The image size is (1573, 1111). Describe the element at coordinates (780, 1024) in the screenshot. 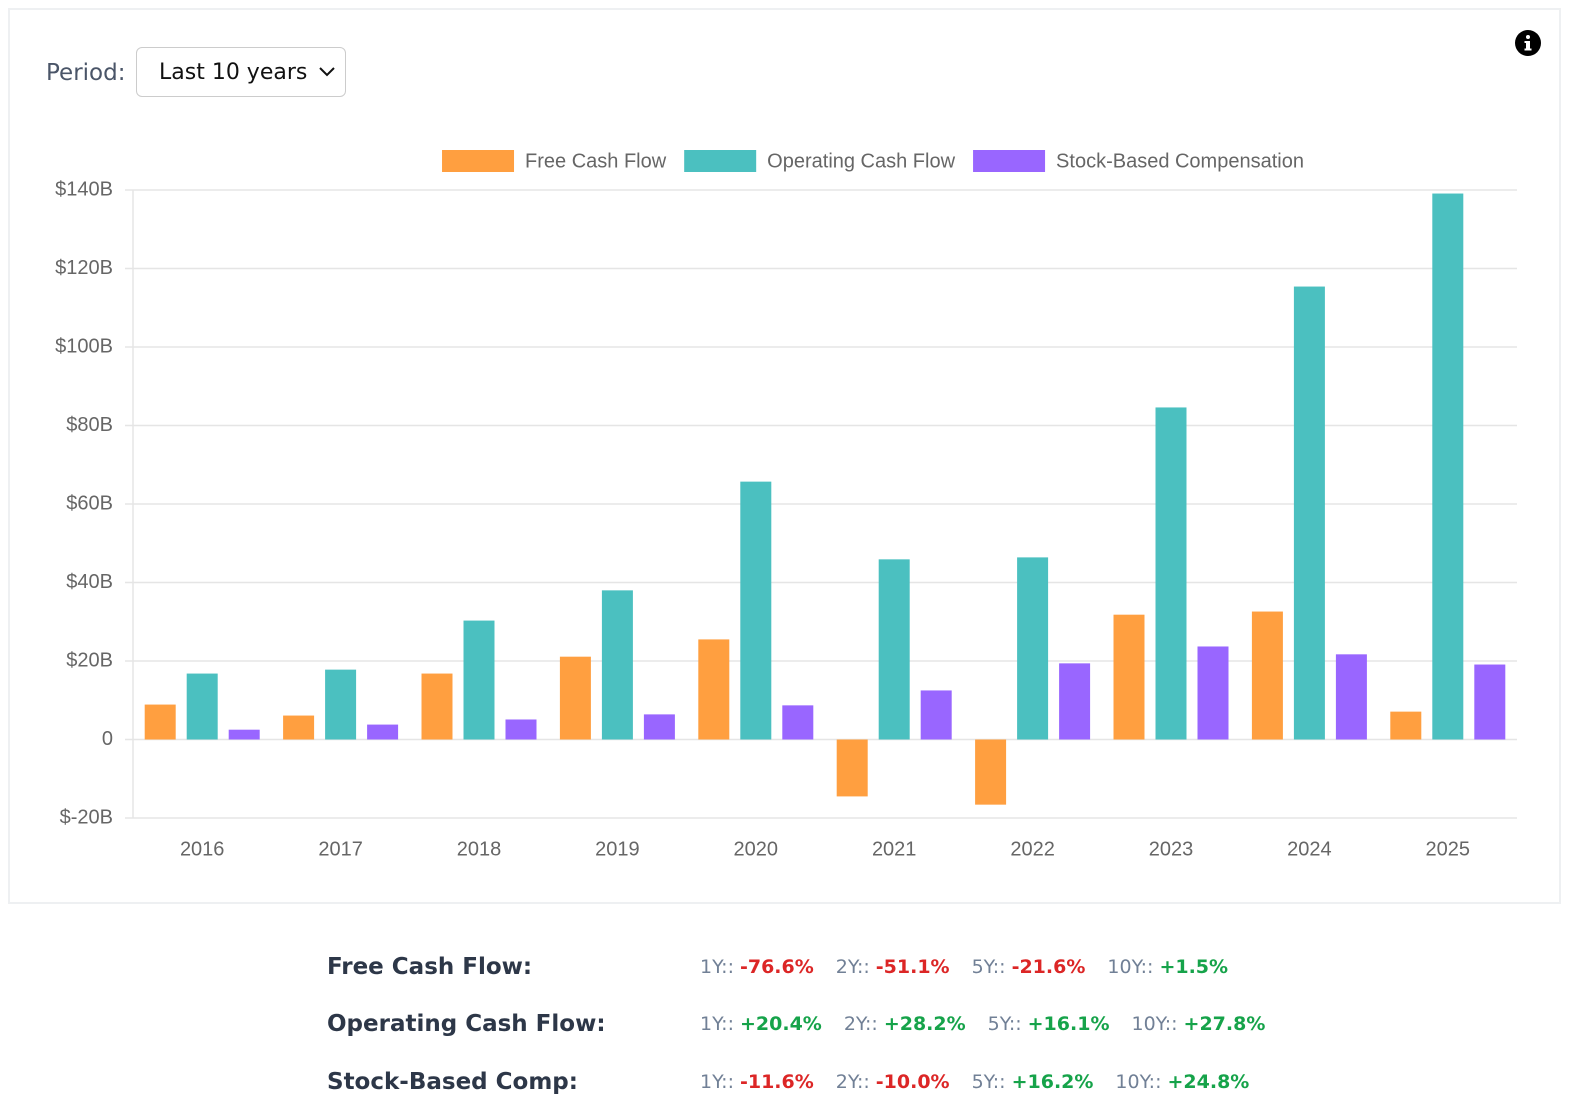

I see `stat-value: +20.4%` at that location.